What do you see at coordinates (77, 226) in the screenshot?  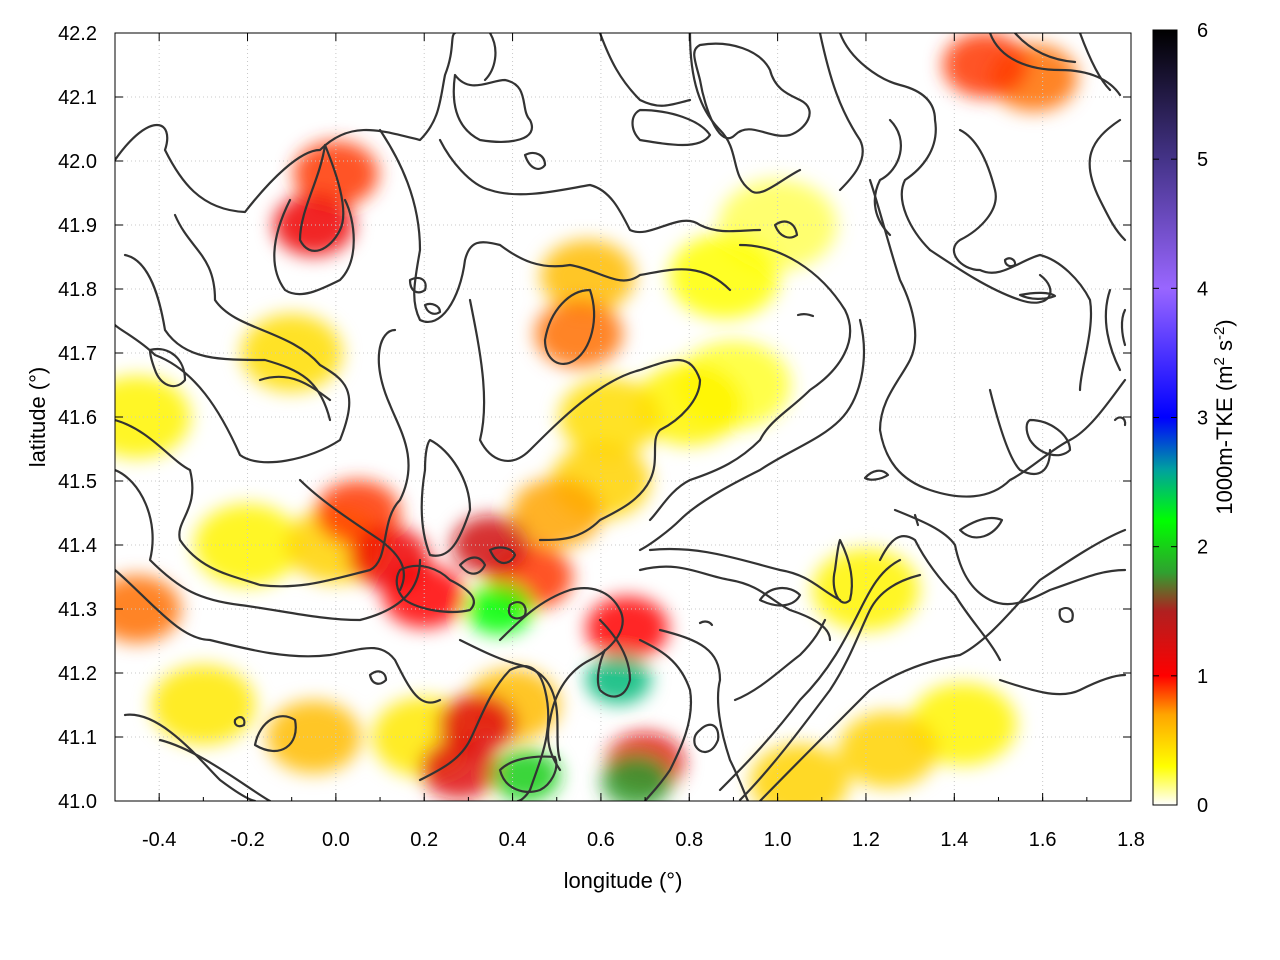 I see `y-tick-label: 41.9` at bounding box center [77, 226].